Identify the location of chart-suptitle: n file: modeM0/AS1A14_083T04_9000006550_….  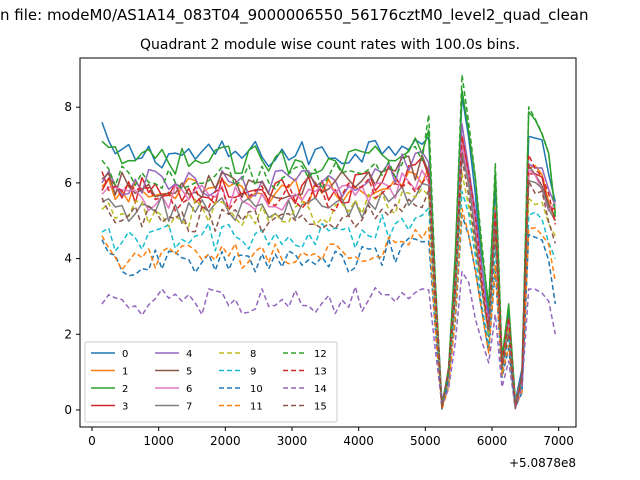
(294, 15).